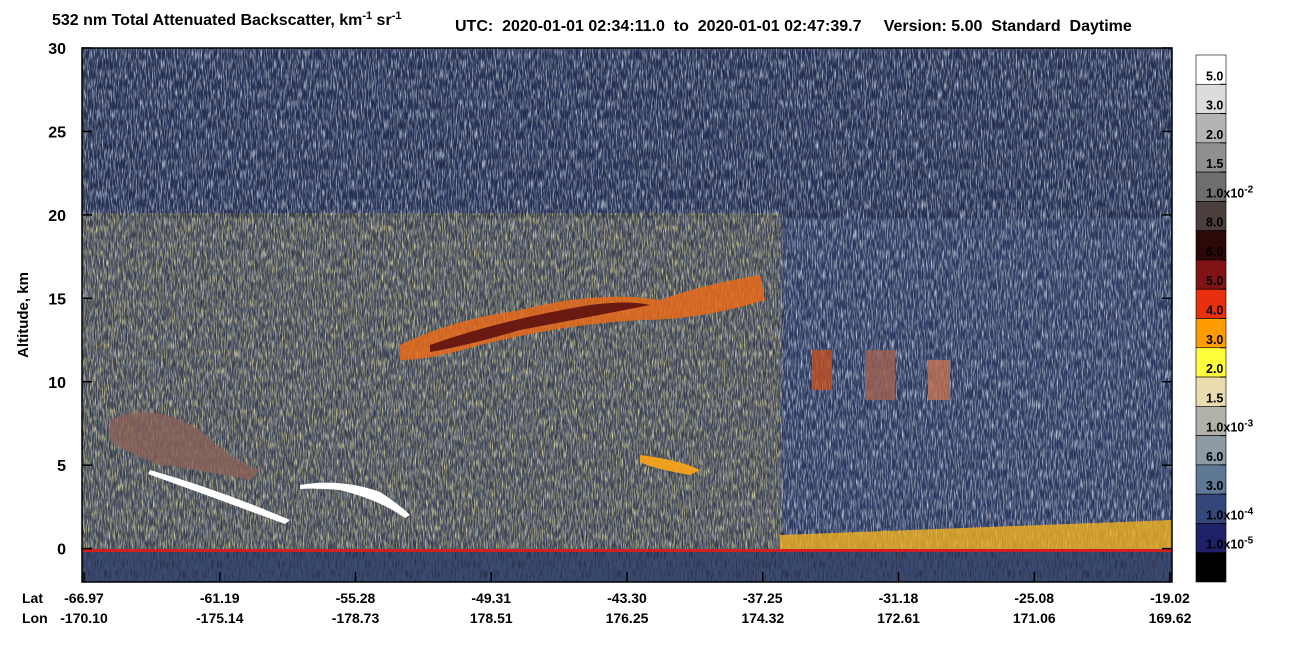  Describe the element at coordinates (57, 383) in the screenshot. I see `y-tick-label: 10` at that location.